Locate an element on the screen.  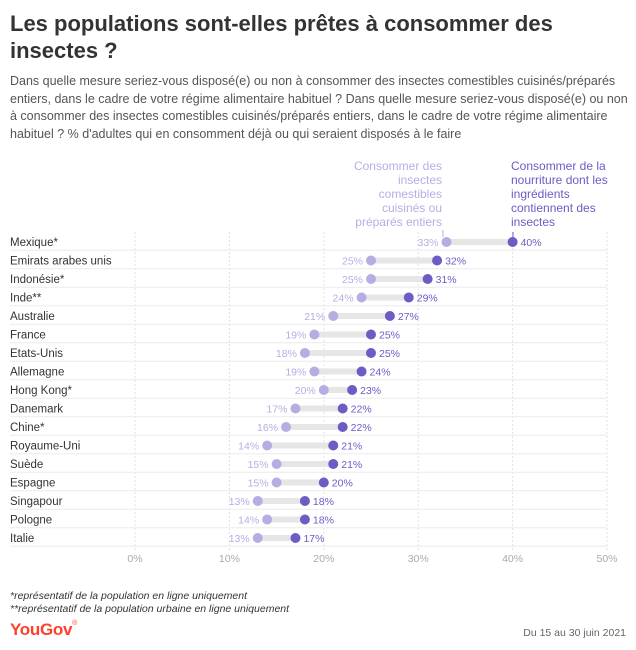
category-label: Emirats arabes unis is located at coordinates (61, 262).